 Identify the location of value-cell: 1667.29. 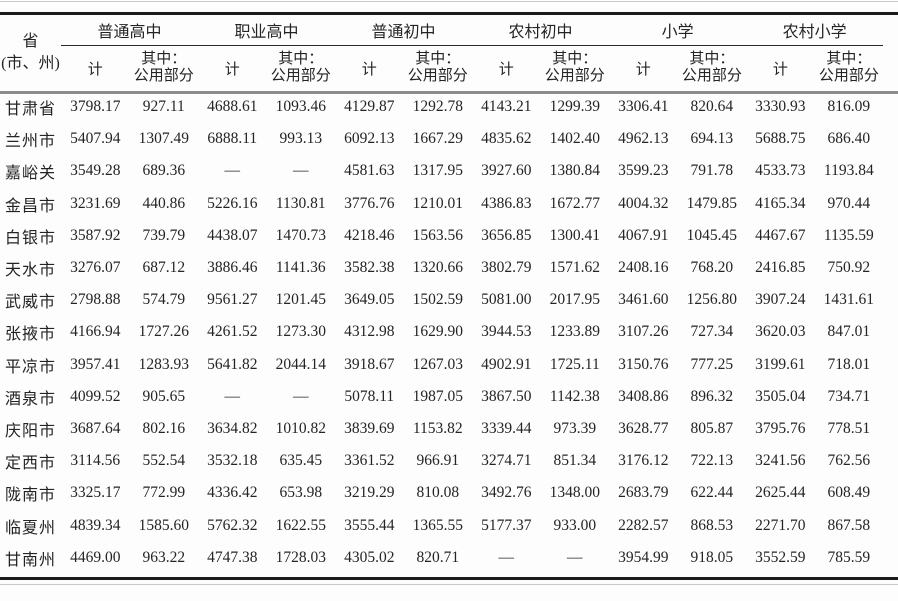
(437, 139).